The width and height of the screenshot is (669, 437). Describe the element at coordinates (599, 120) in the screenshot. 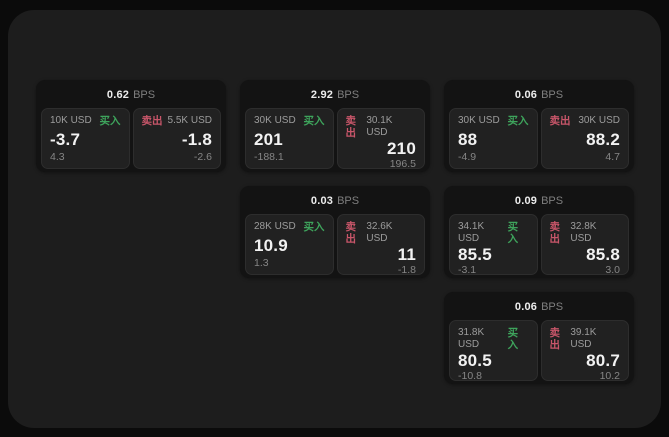

I see `sell-amount: 30K USD` at that location.